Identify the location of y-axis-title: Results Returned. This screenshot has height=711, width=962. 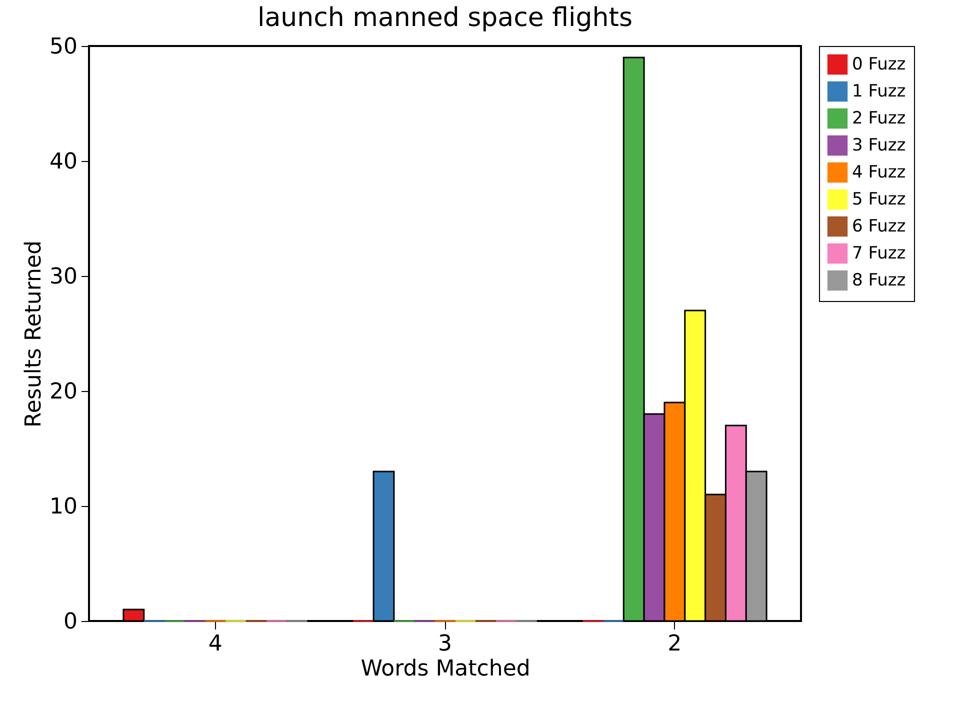
(34, 334).